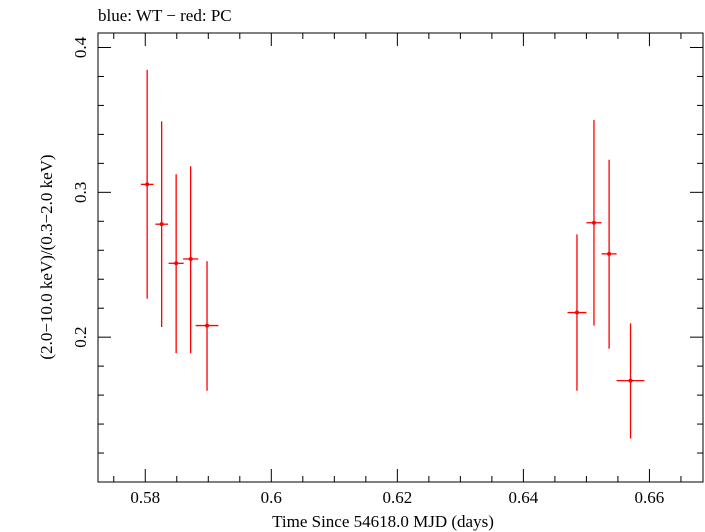  Describe the element at coordinates (80, 337) in the screenshot. I see `y-tick-label: 0.2` at that location.